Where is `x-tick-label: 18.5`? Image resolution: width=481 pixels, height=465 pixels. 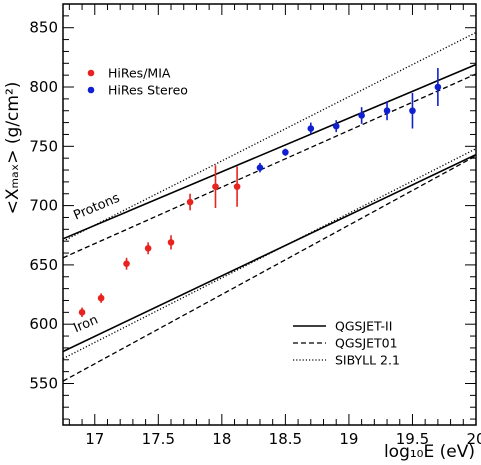
x-tick-label: 18.5 is located at coordinates (285, 439).